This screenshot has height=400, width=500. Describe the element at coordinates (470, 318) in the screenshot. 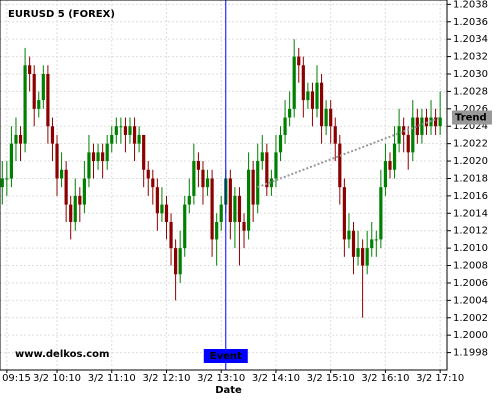

I see `y-tick-label: 1.2002` at that location.